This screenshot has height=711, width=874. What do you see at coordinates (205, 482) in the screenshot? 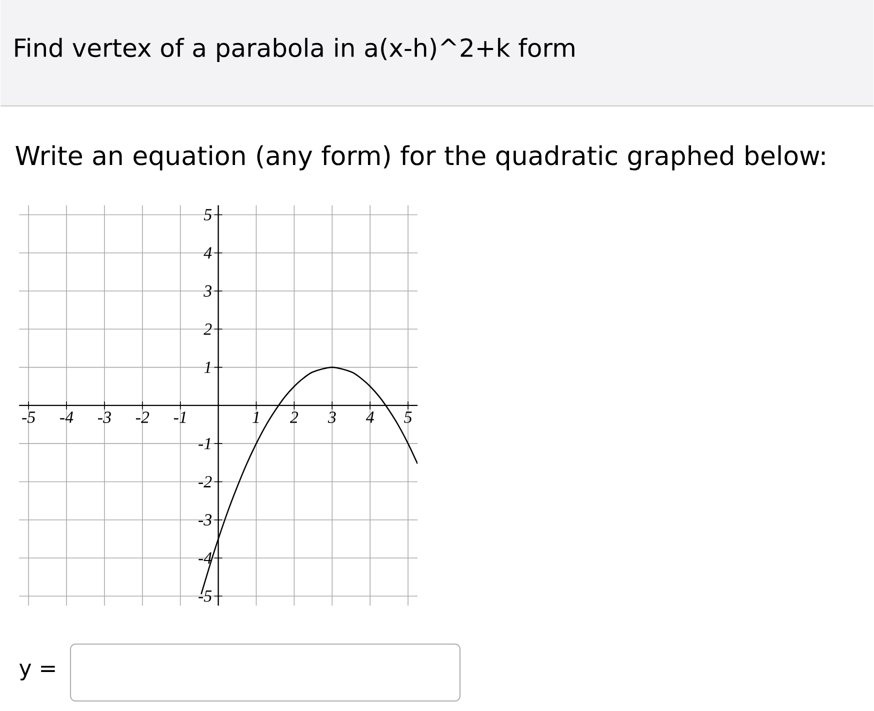
I see `y-tick-label: -2` at bounding box center [205, 482].